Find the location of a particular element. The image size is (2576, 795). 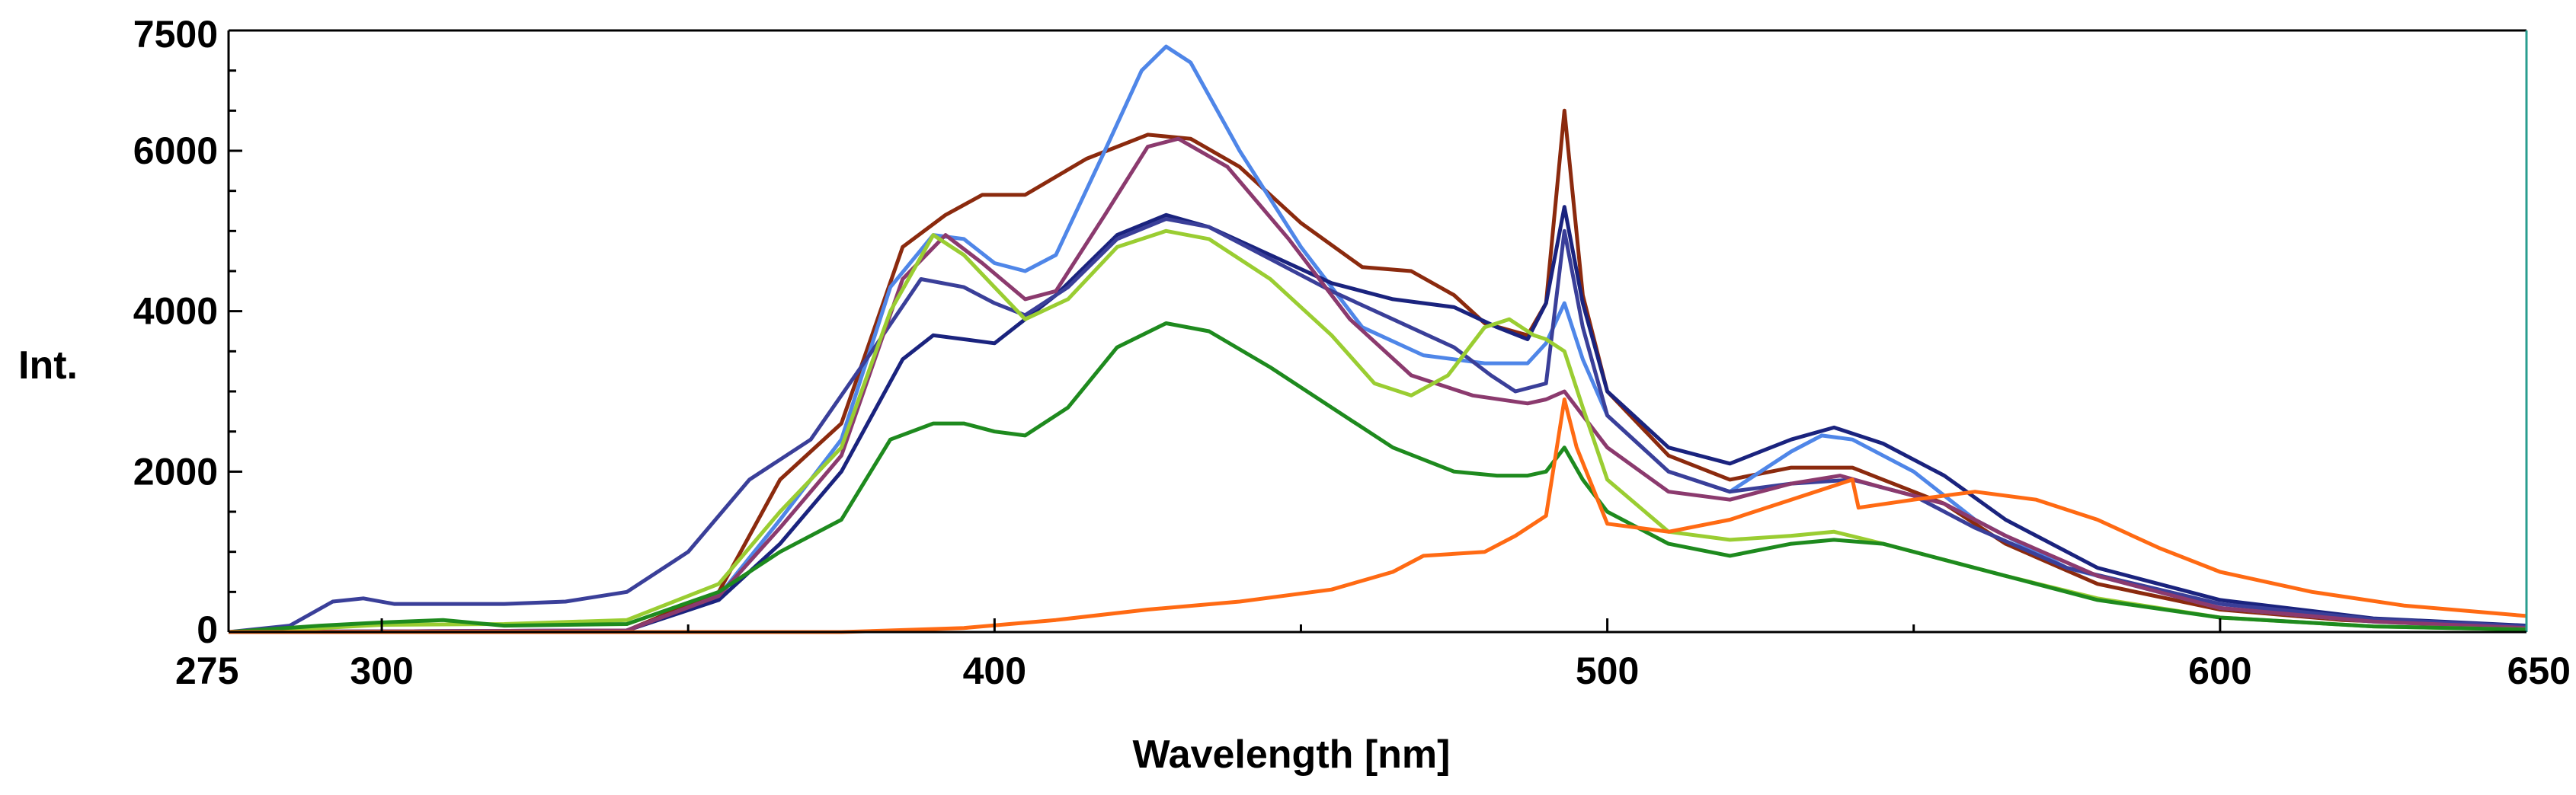

y-tick-label: 7500 is located at coordinates (175, 34).